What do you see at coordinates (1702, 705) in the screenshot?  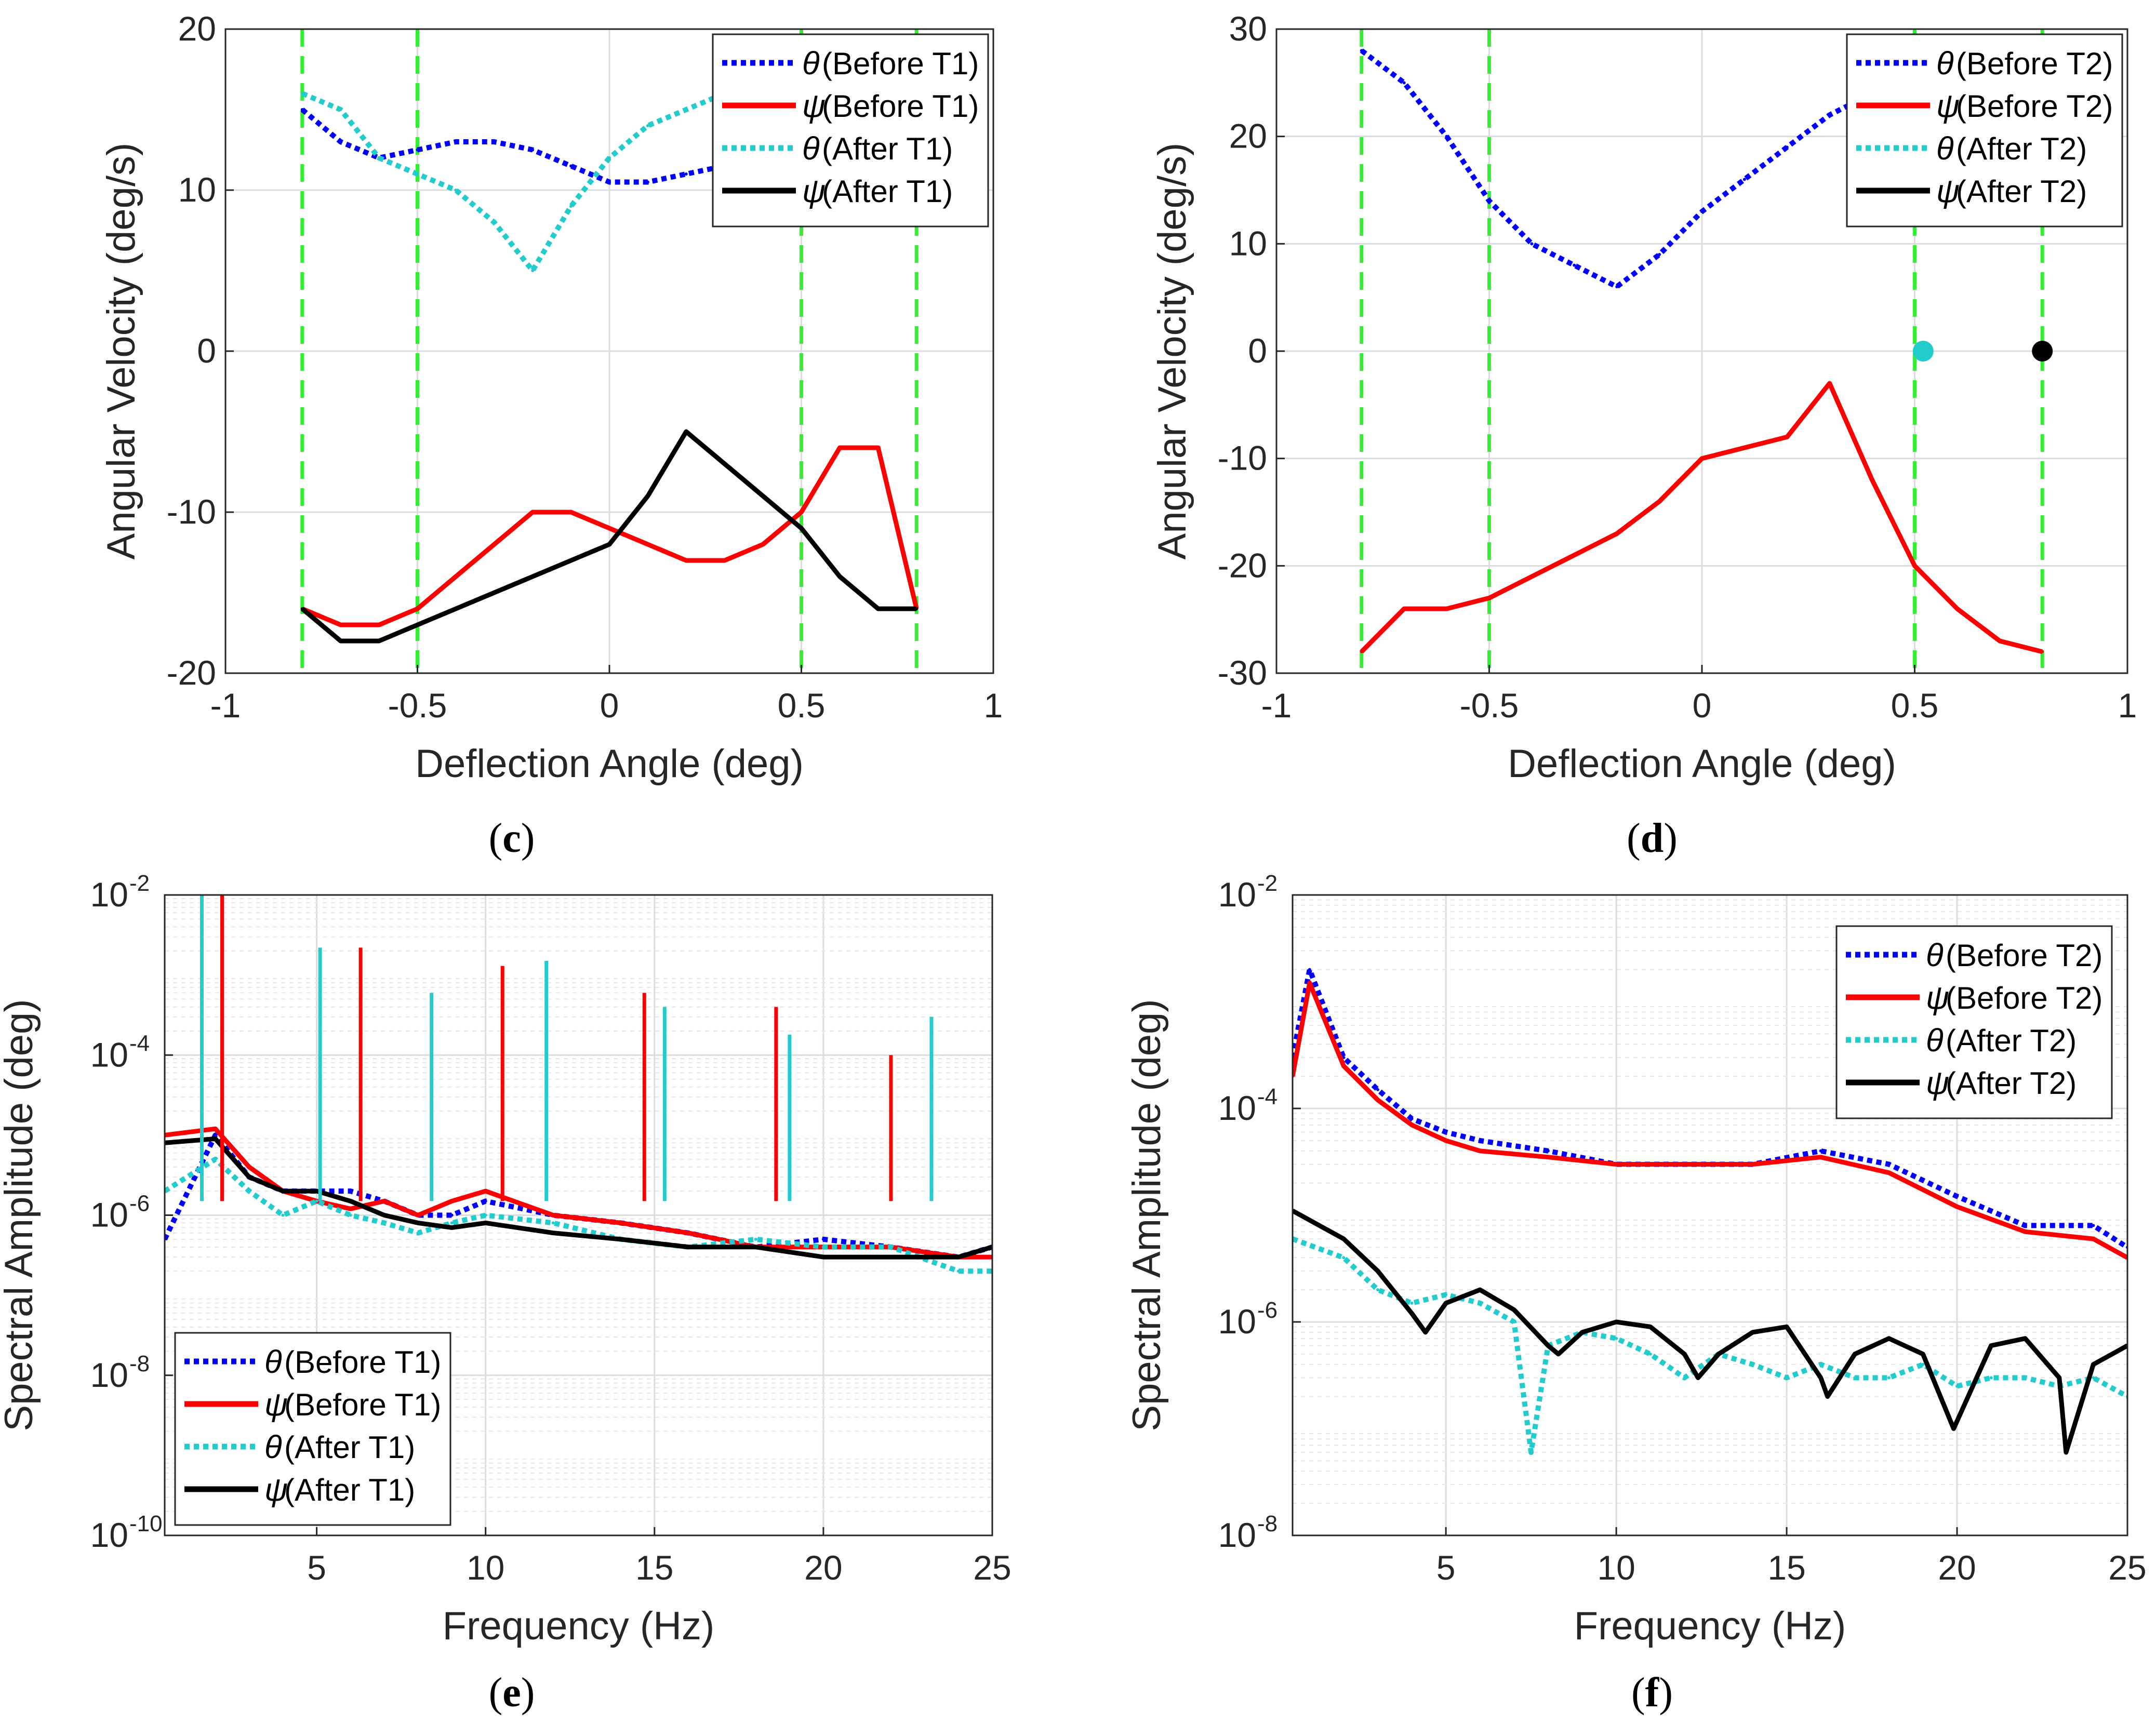 I see `x-tick-label: 0` at bounding box center [1702, 705].